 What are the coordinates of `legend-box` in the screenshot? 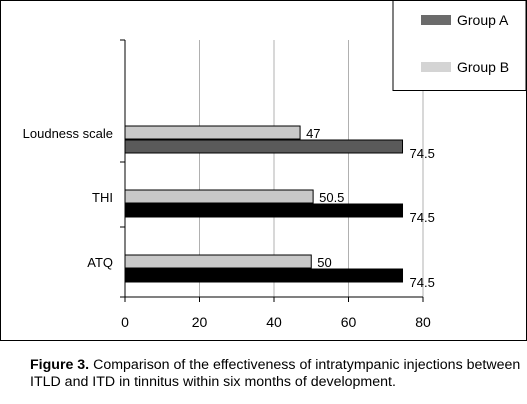 It's located at (459, 45).